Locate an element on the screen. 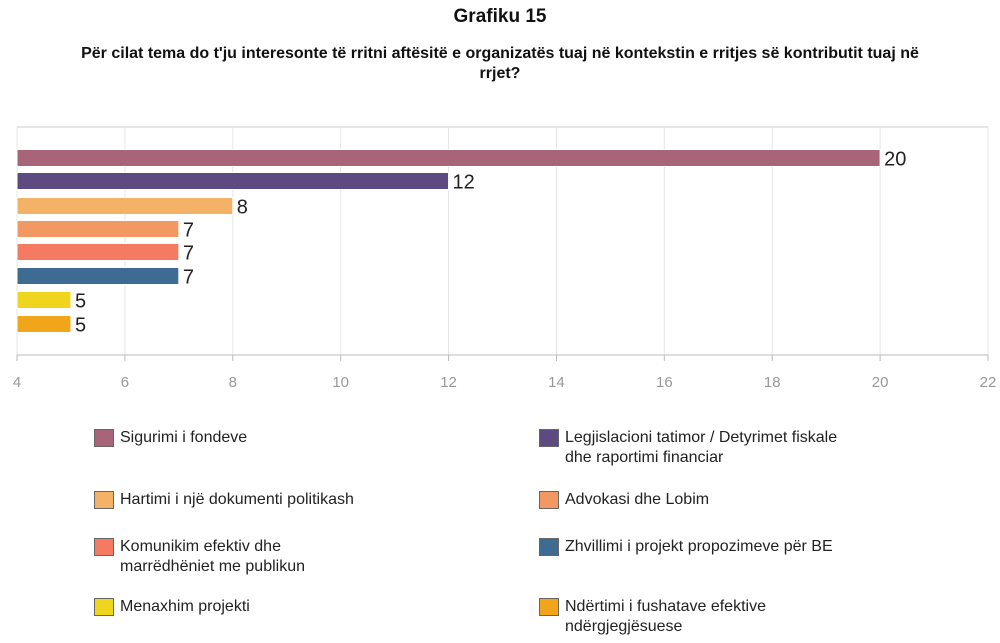 The image size is (1000, 643). legend-item: Advokasi dhe Lobim is located at coordinates (702, 500).